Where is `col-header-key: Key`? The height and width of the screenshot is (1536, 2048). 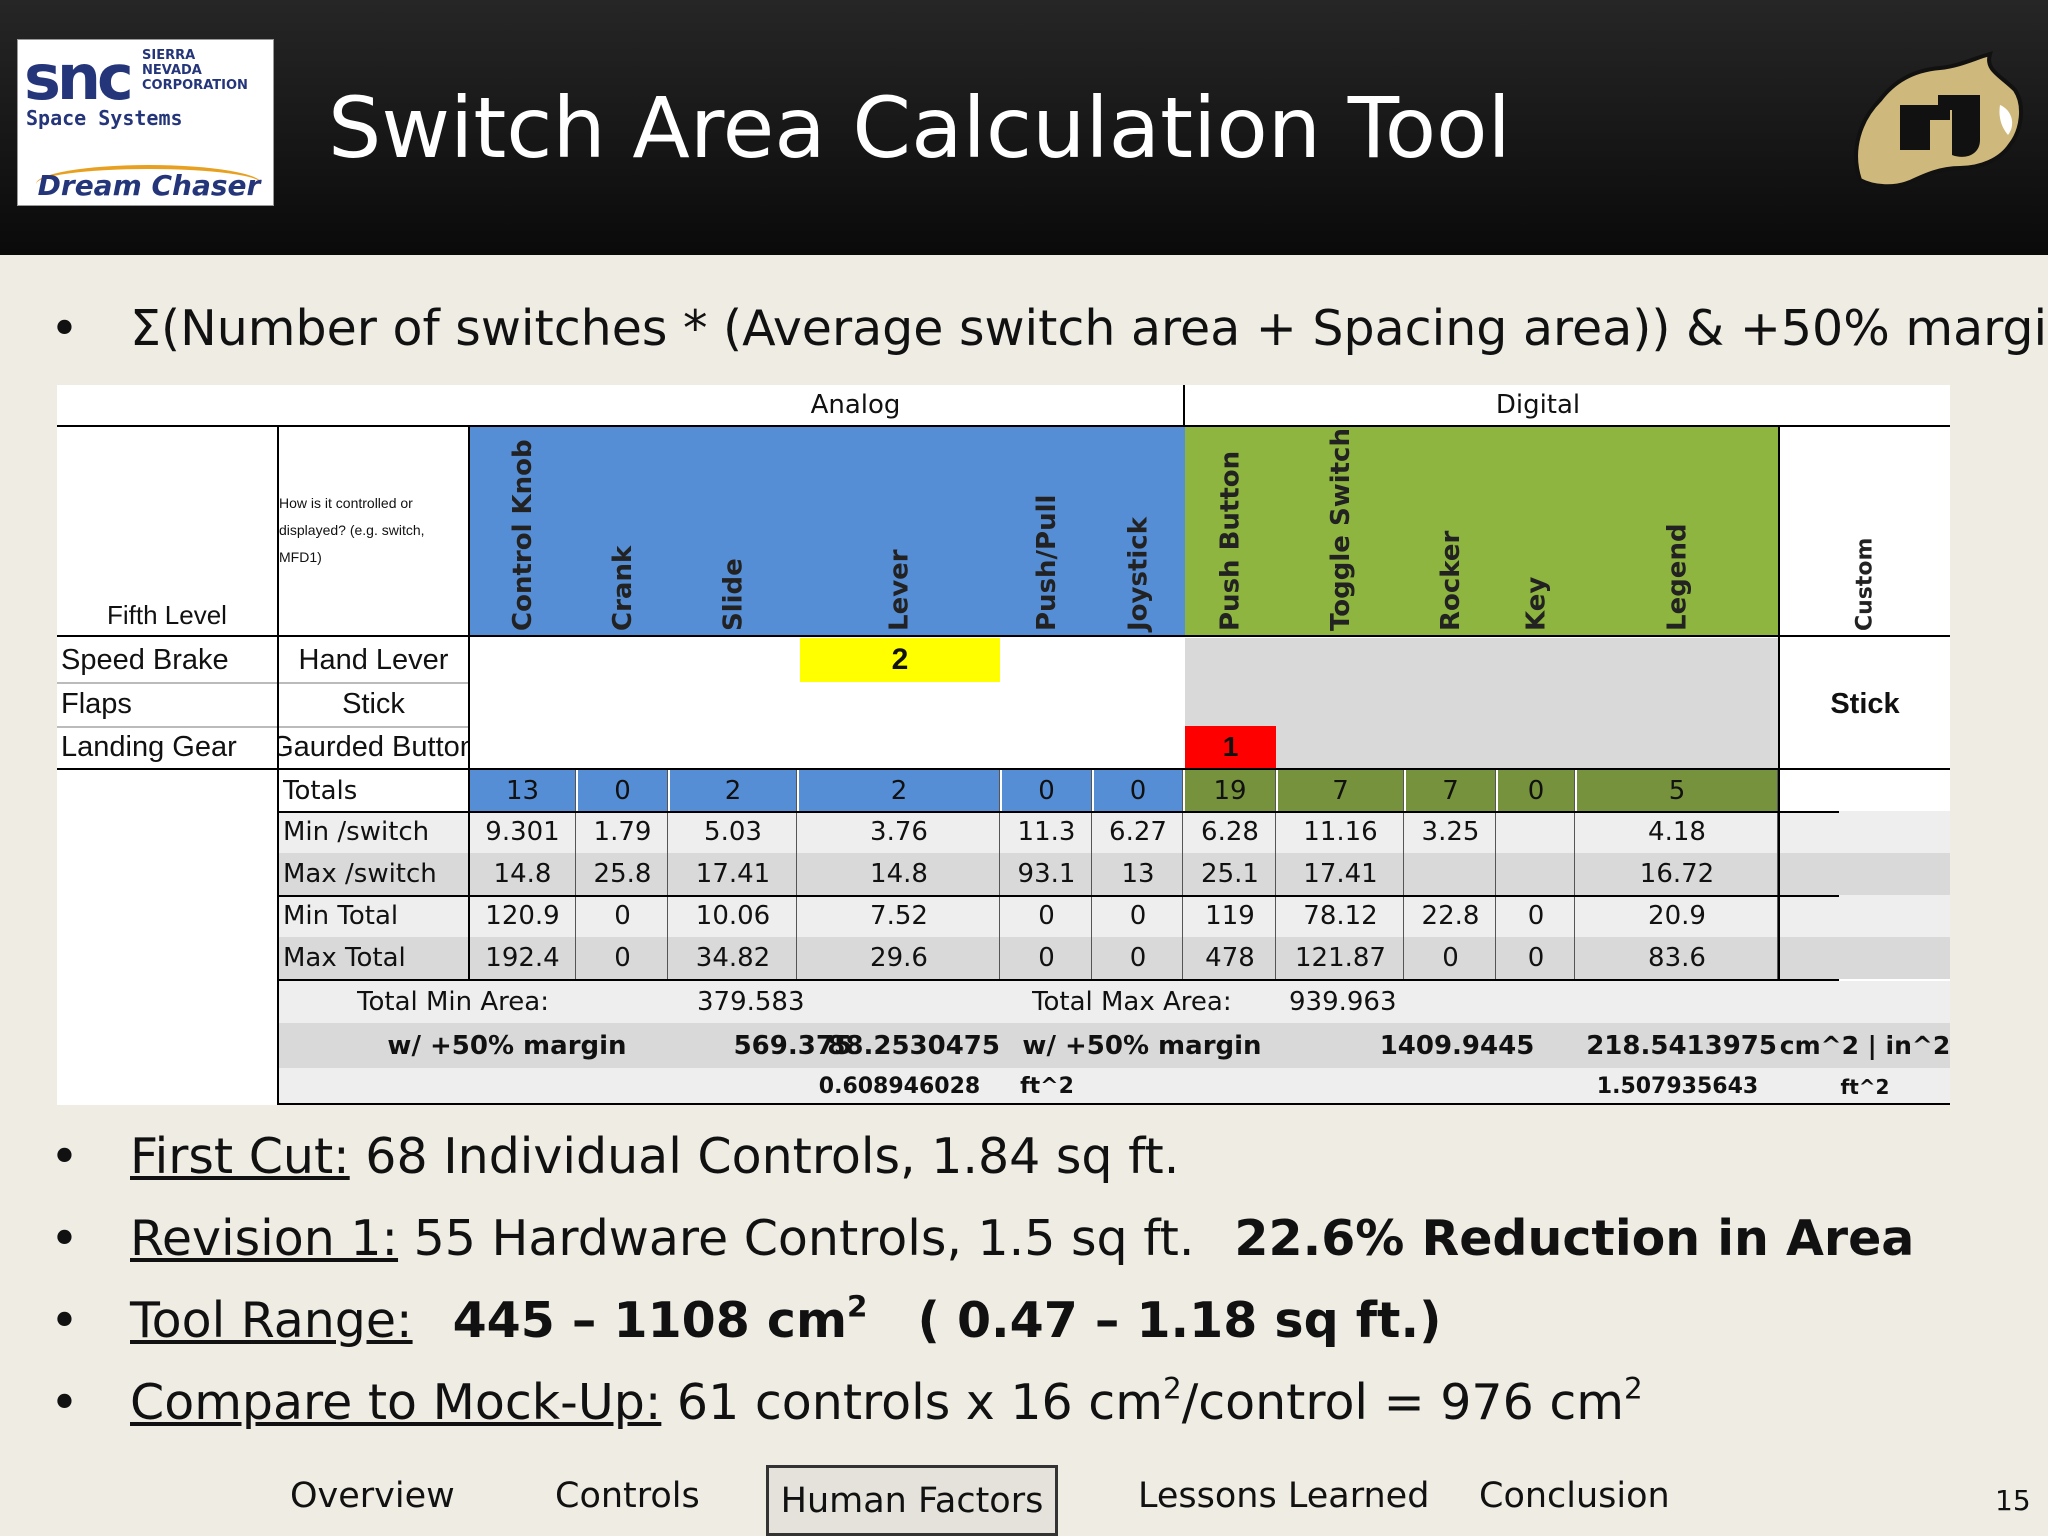
col-header-key: Key is located at coordinates (1536, 603).